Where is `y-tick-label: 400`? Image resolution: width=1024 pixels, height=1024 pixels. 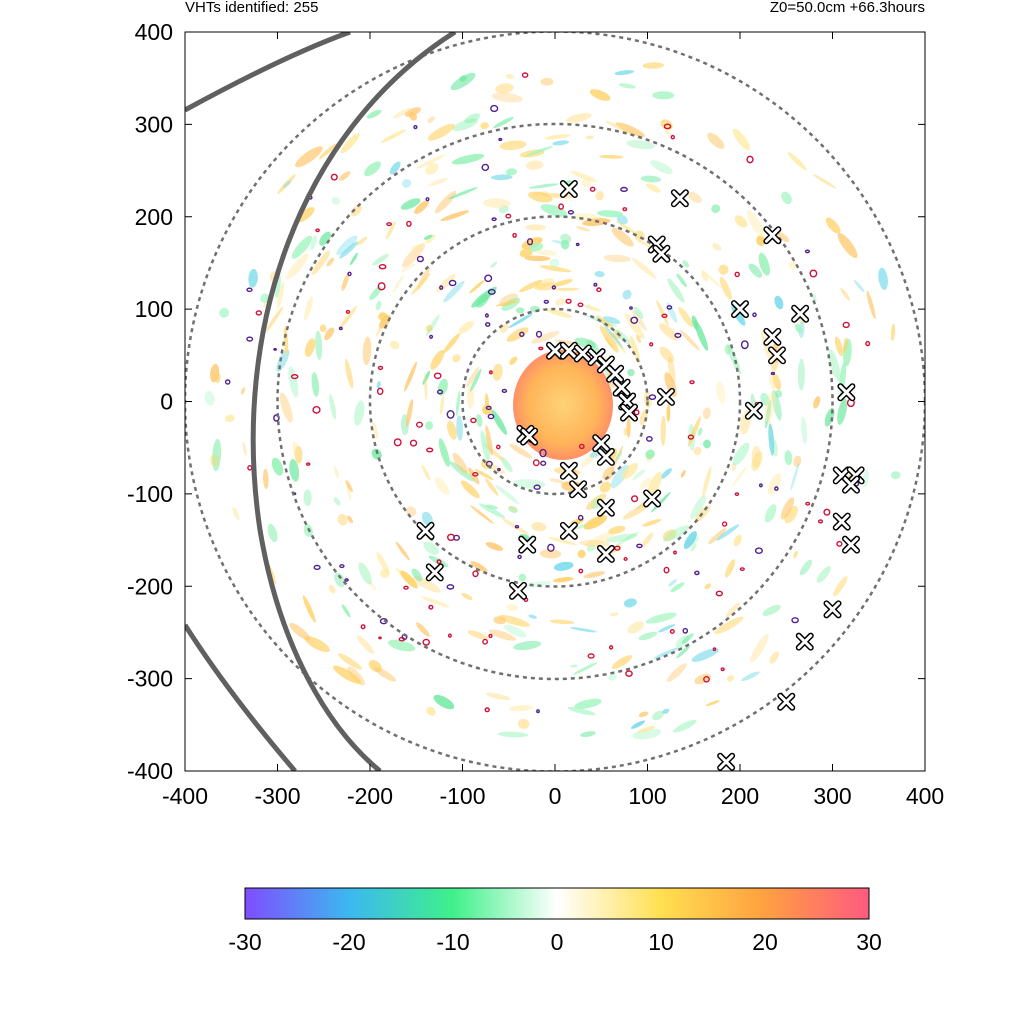 y-tick-label: 400 is located at coordinates (154, 32).